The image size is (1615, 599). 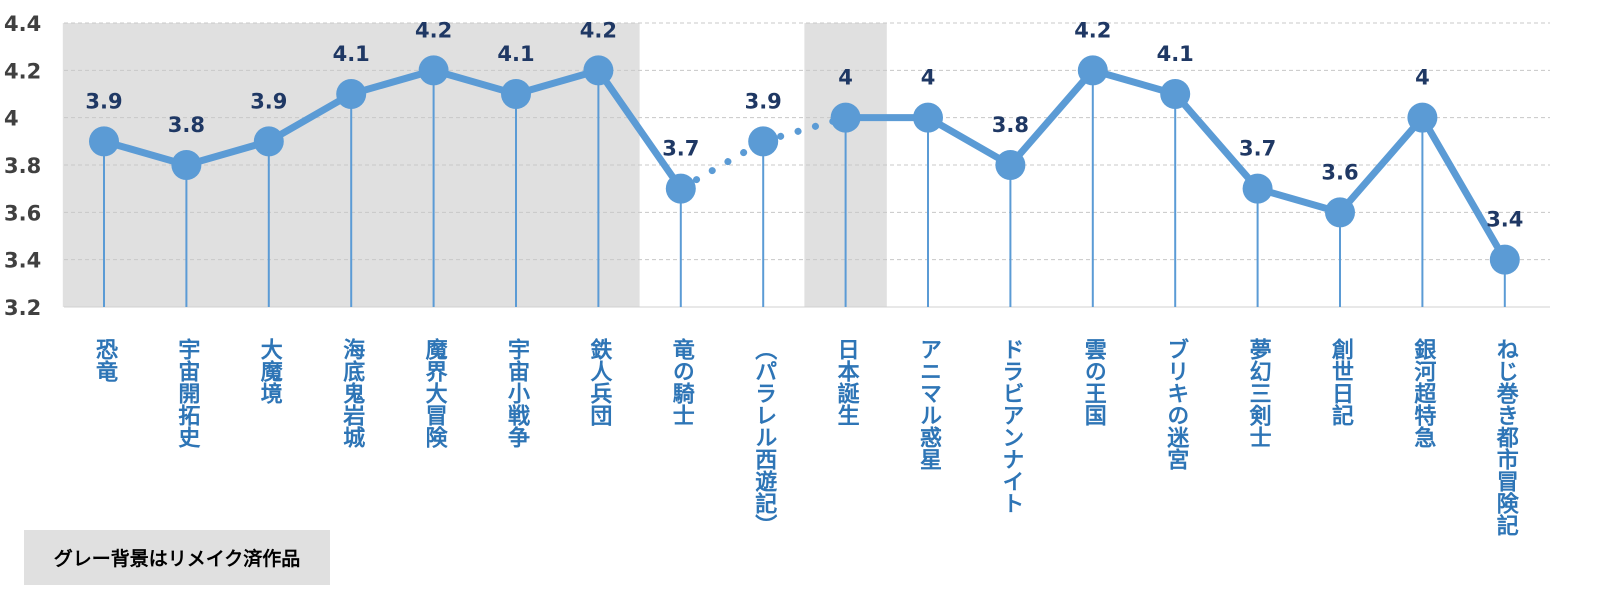 I want to click on category-label: 鉄人兵団, so click(x=599, y=382).